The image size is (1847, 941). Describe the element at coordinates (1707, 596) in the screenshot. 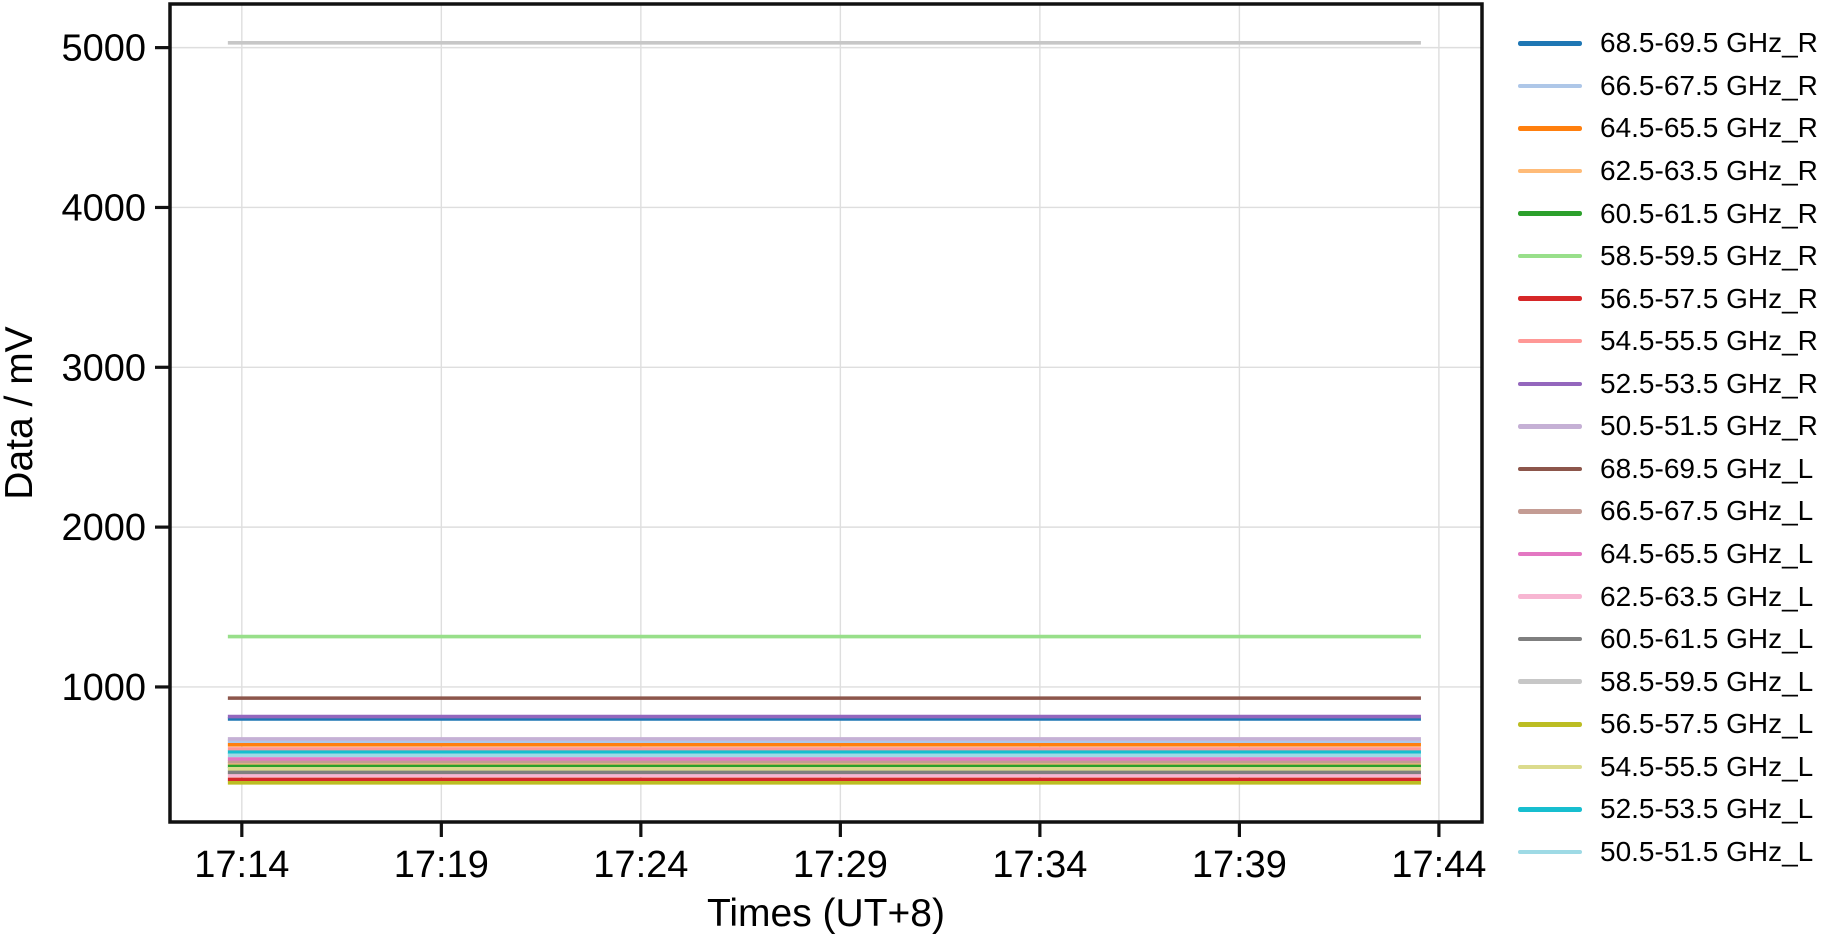

I see `legend-label: 62.5-63.5 GHz_L` at that location.